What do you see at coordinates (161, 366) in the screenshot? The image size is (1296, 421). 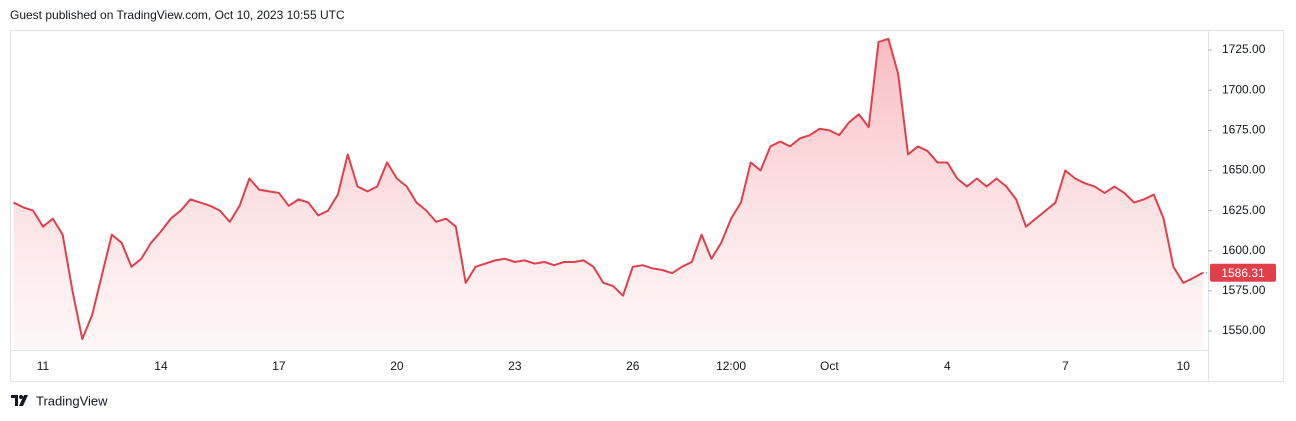 I see `x-tick-label: 14` at bounding box center [161, 366].